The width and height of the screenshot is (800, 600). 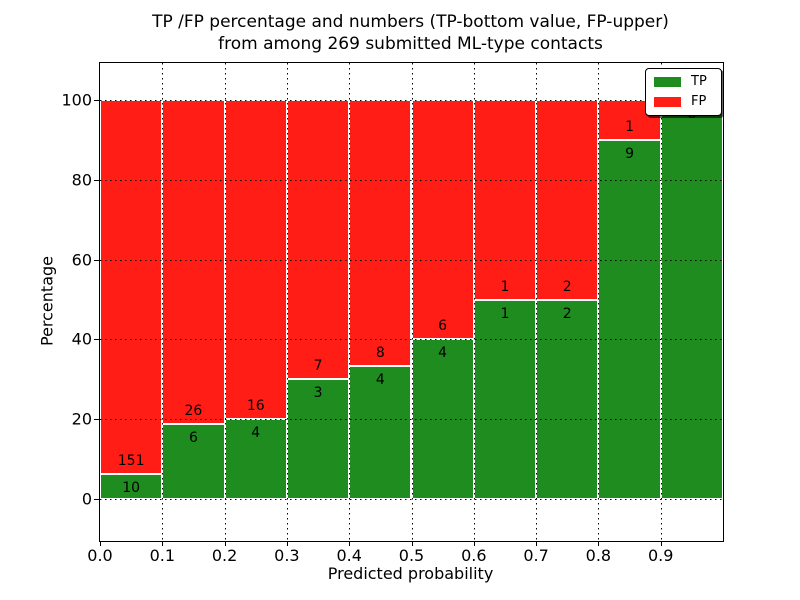 What do you see at coordinates (691, 299) in the screenshot?
I see `bar-tp-0.9-1.0` at bounding box center [691, 299].